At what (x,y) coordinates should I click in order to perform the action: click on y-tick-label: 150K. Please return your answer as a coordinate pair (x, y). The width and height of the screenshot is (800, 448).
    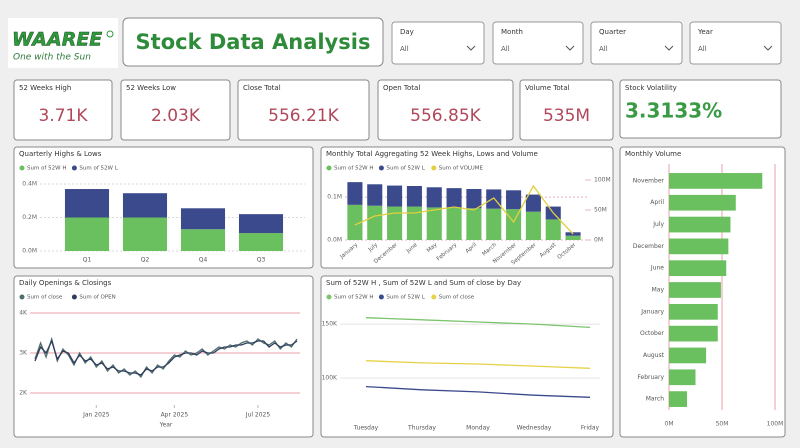
    Looking at the image, I should click on (330, 324).